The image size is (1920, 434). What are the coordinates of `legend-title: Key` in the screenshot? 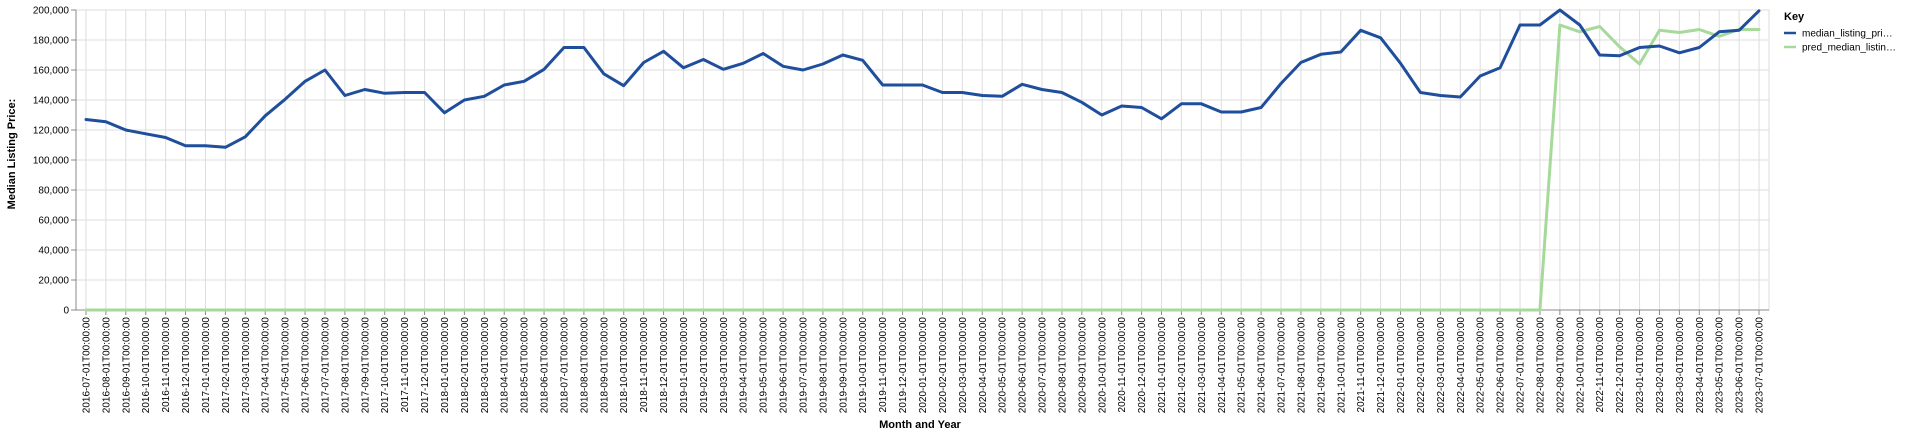 It's located at (1794, 17).